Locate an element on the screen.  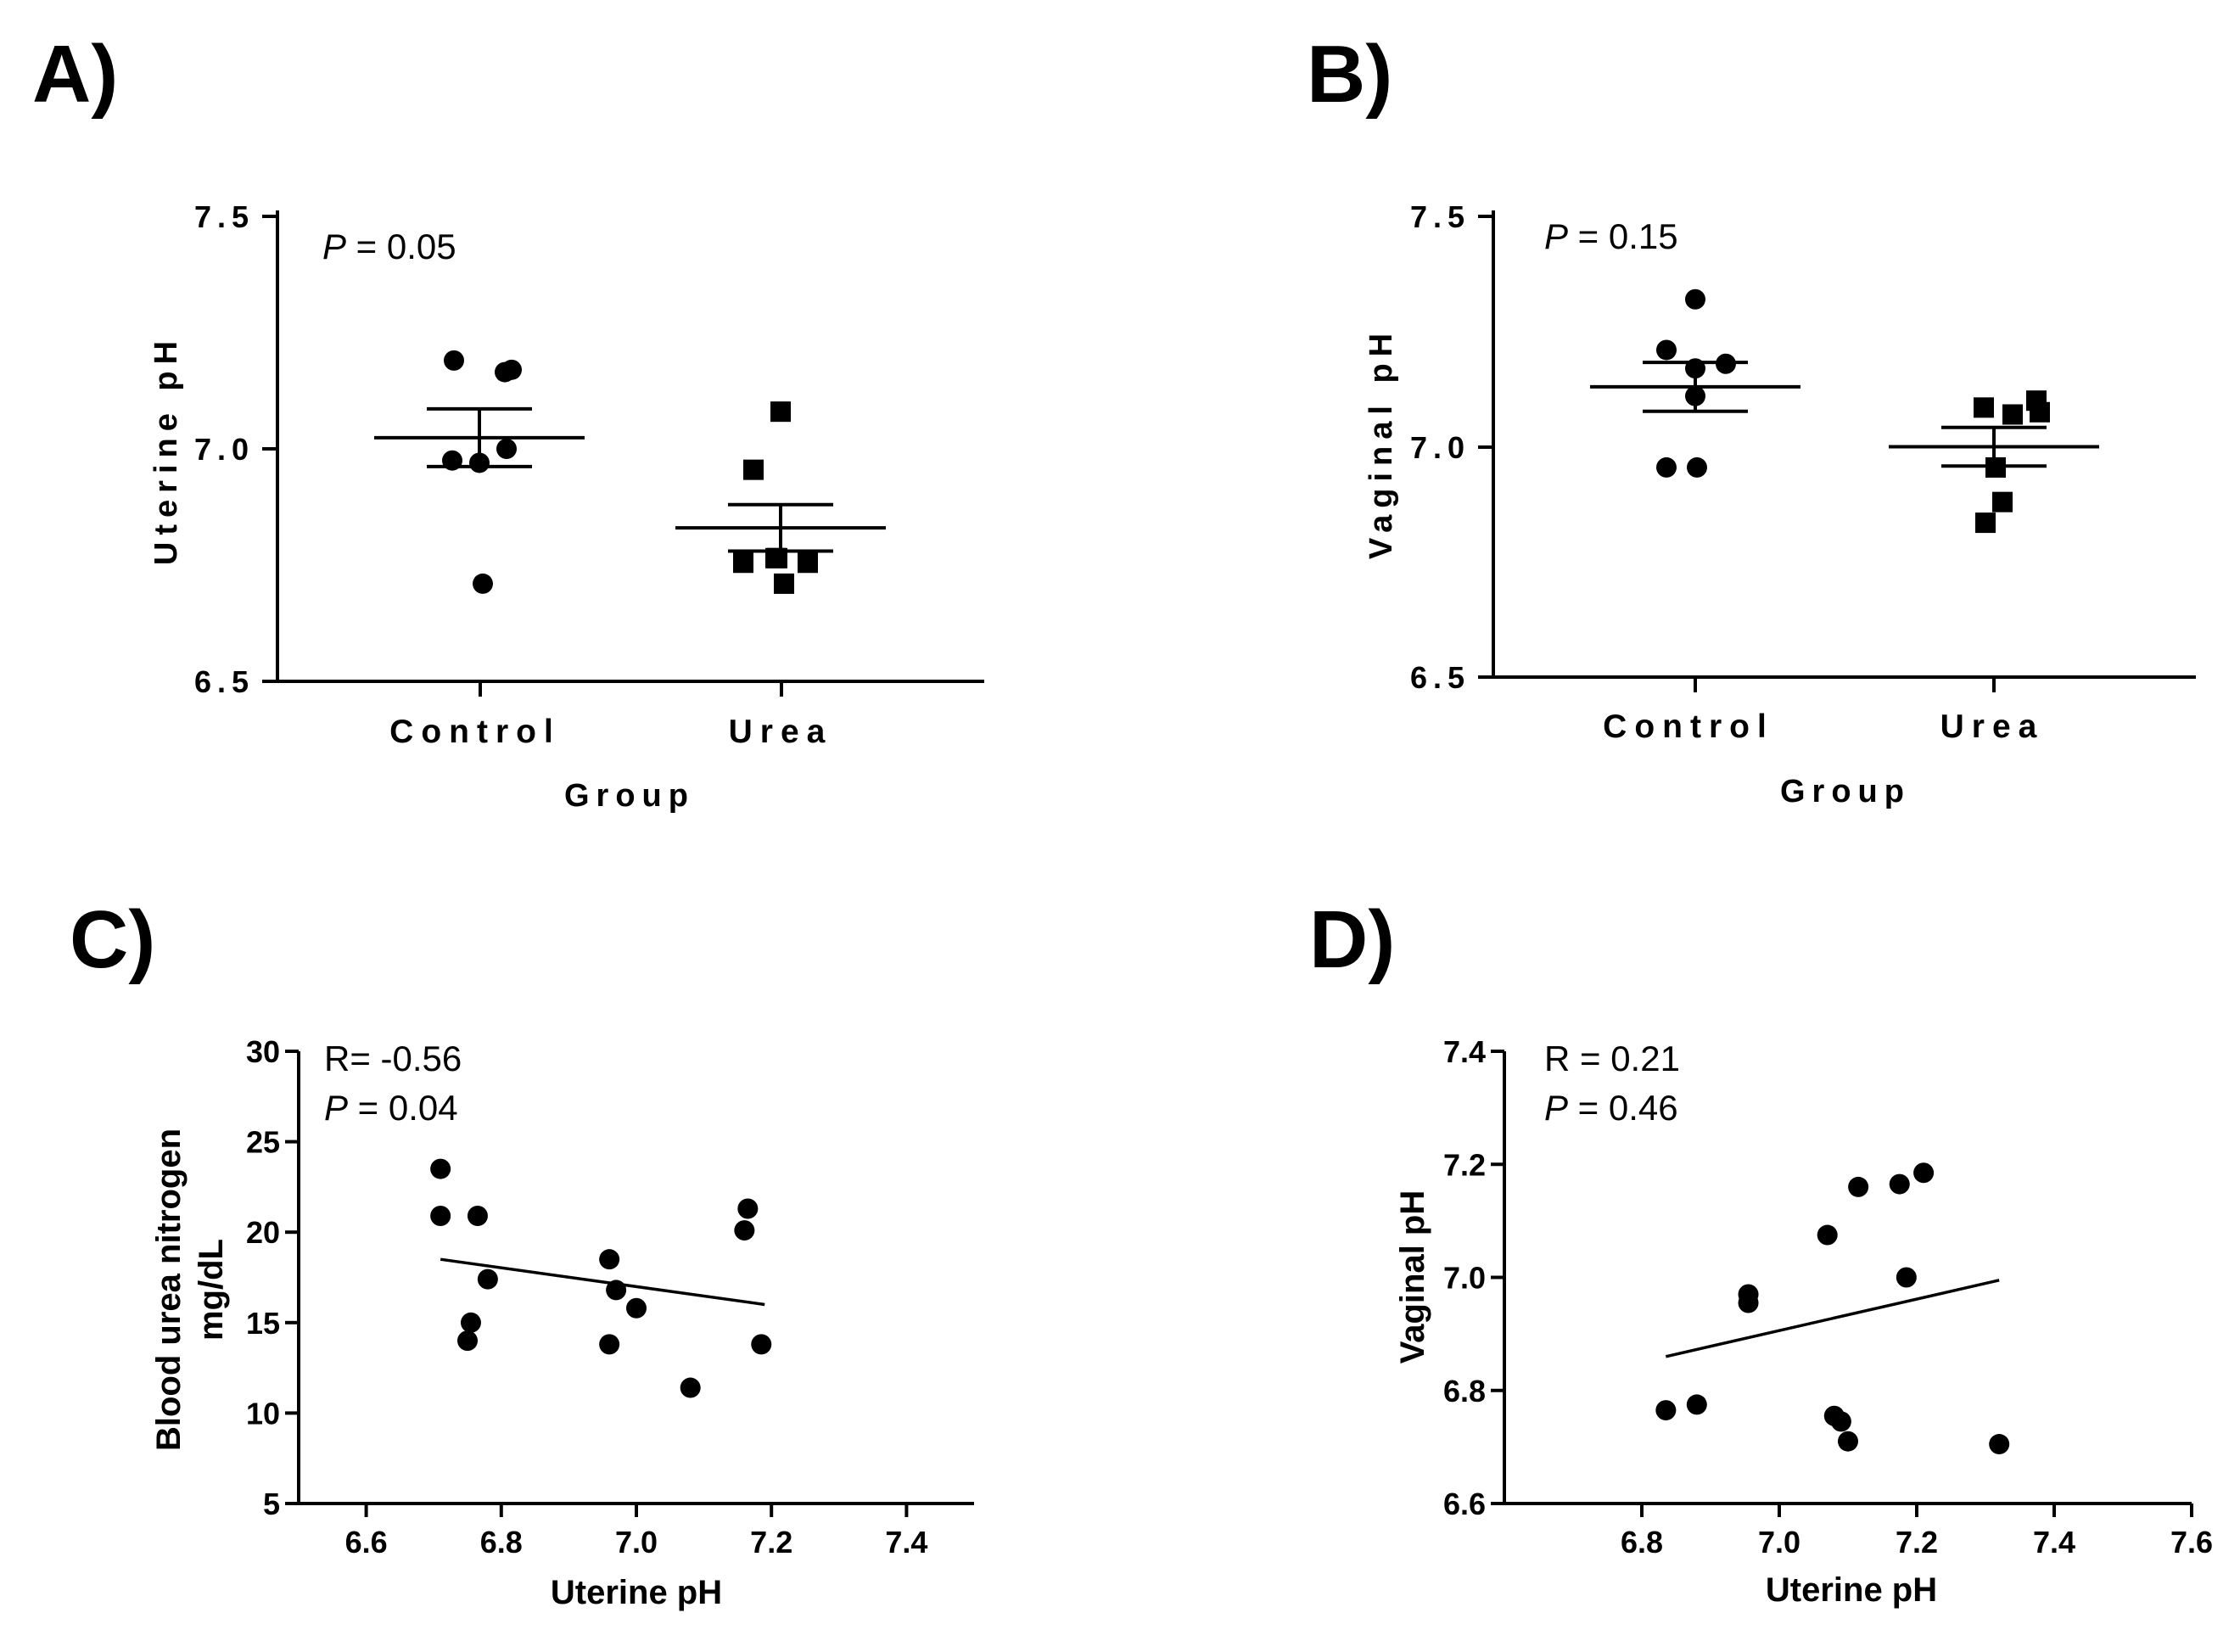
panel-d-ytick-label: 6.8 is located at coordinates (1464, 1391).